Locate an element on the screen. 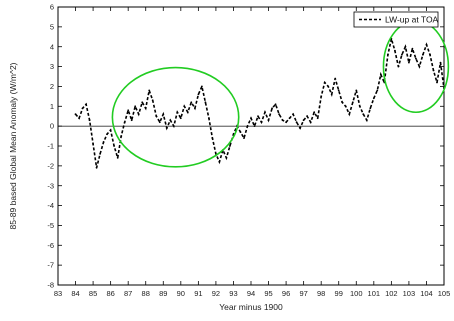  x-tick-label: 87 is located at coordinates (128, 293).